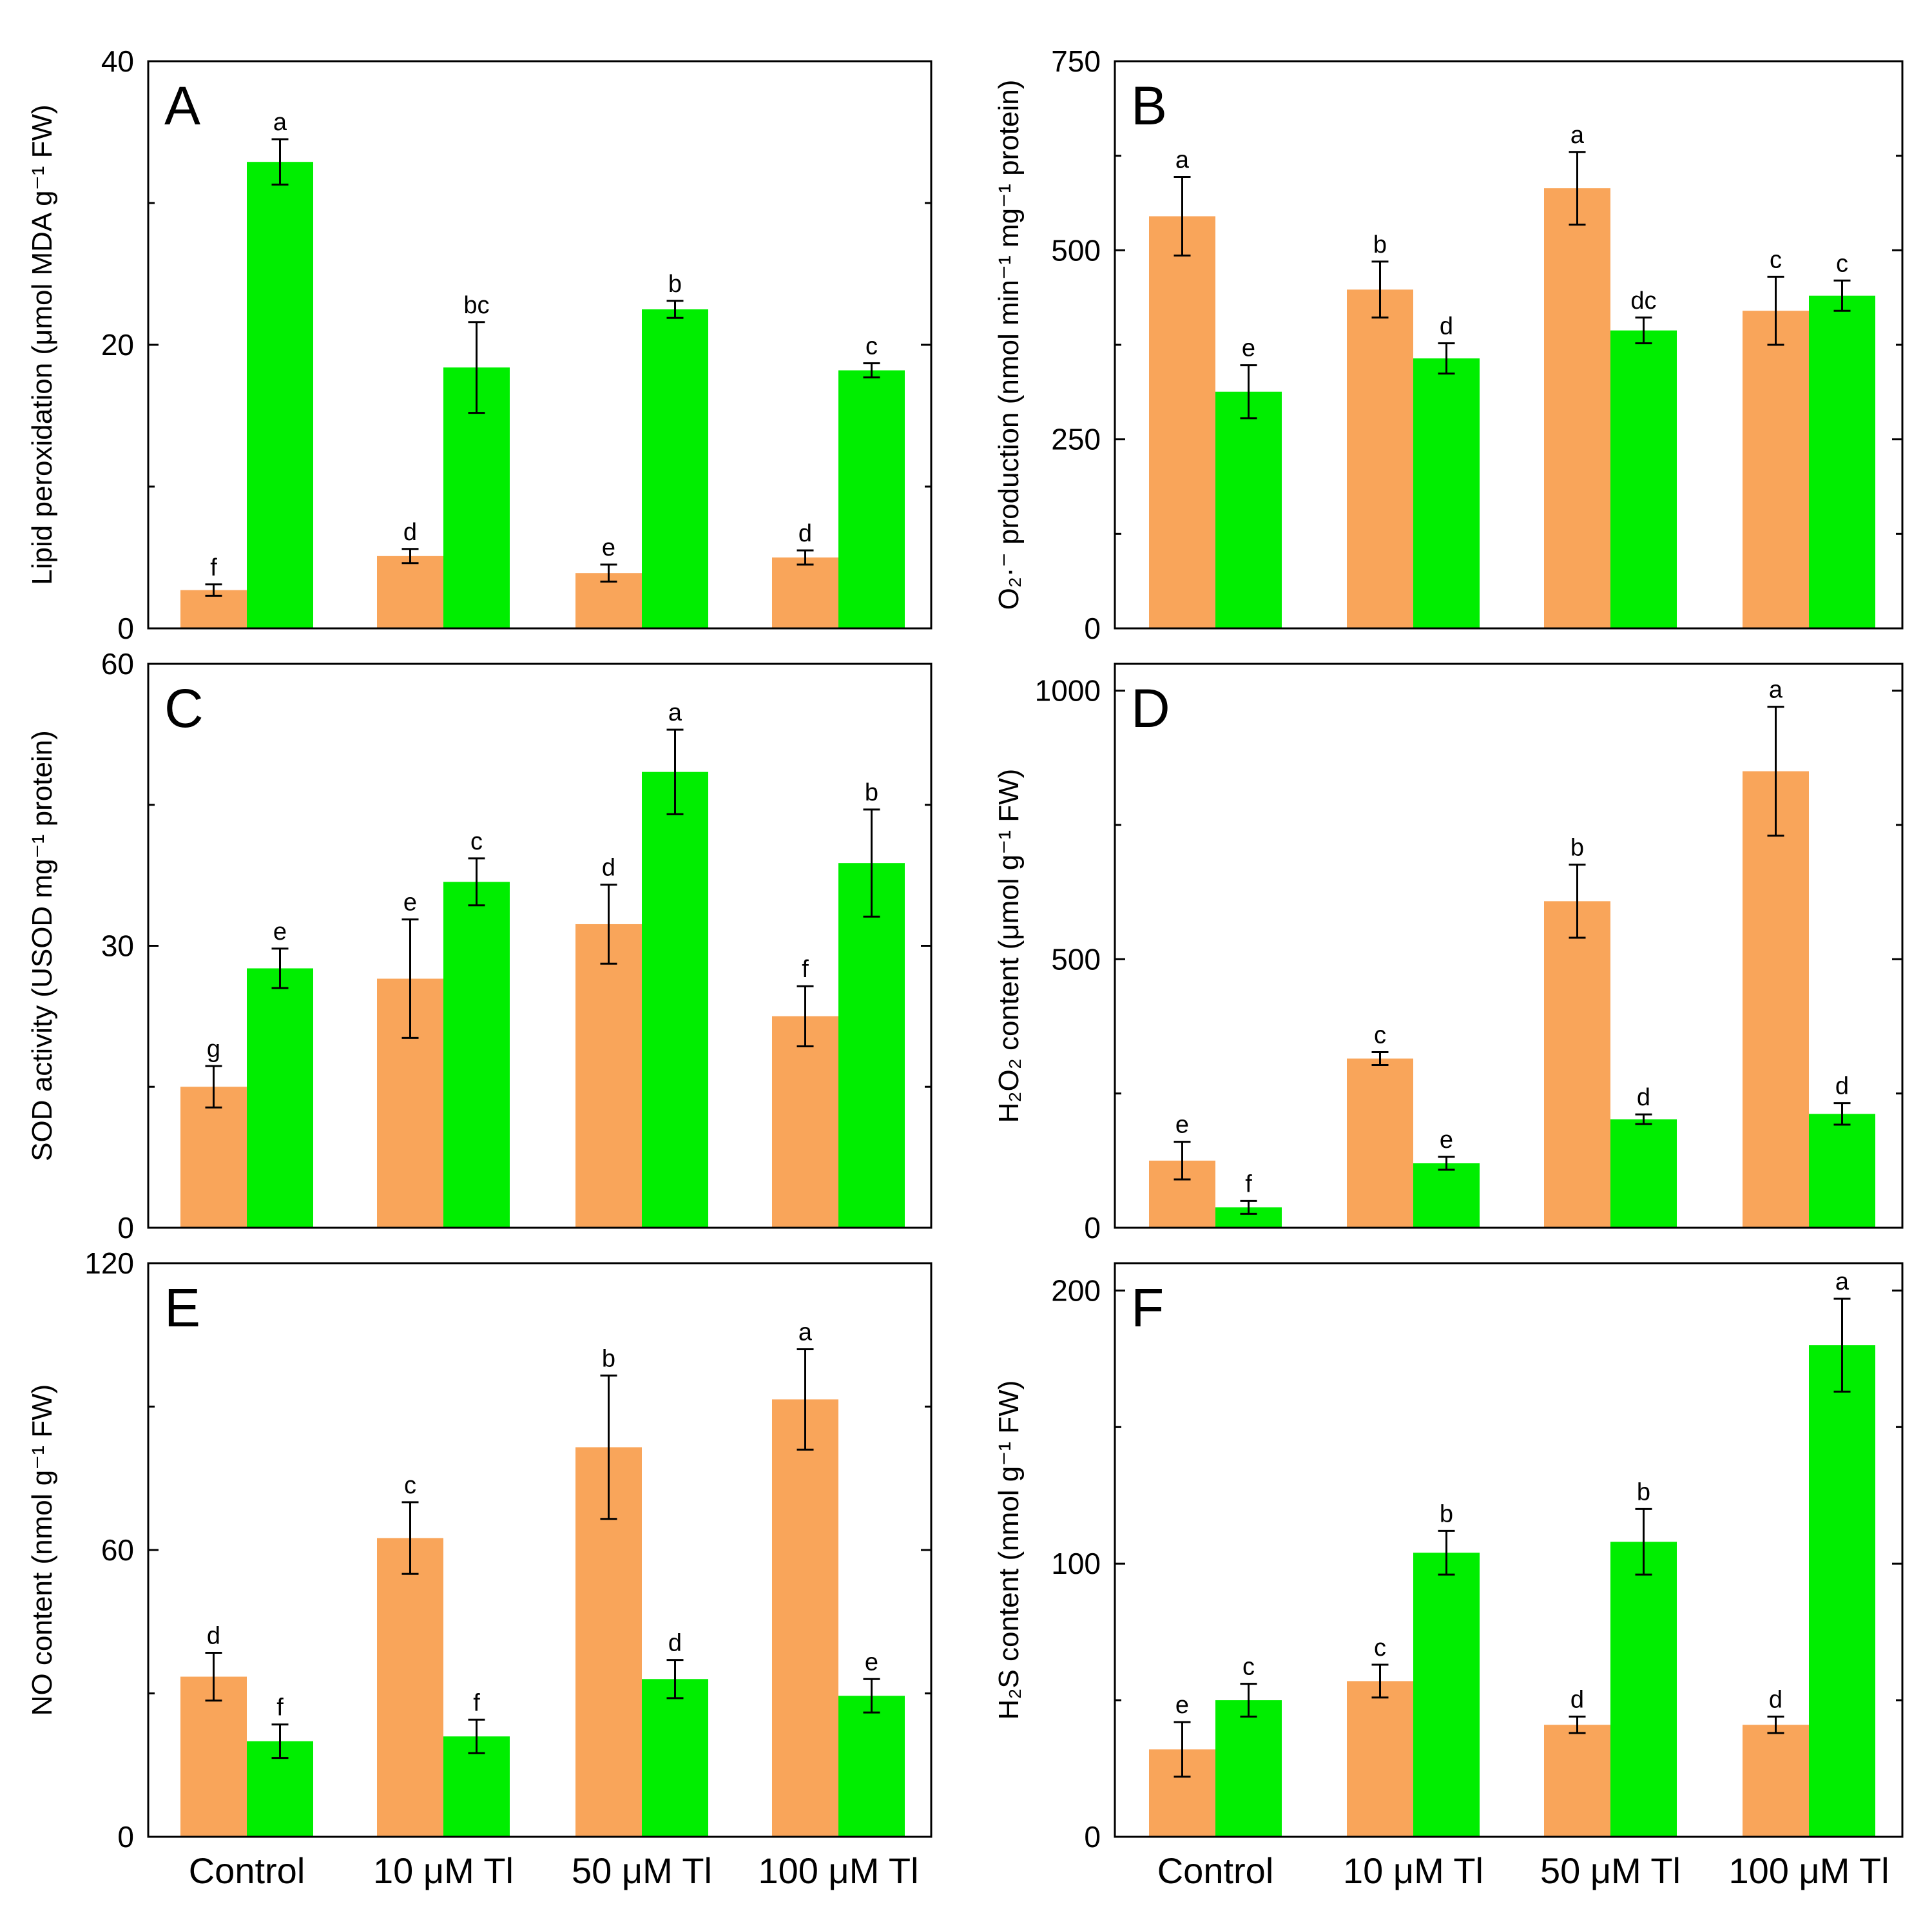 The height and width of the screenshot is (1918, 1932). Describe the element at coordinates (1076, 440) in the screenshot. I see `y-tick-label: 250` at that location.